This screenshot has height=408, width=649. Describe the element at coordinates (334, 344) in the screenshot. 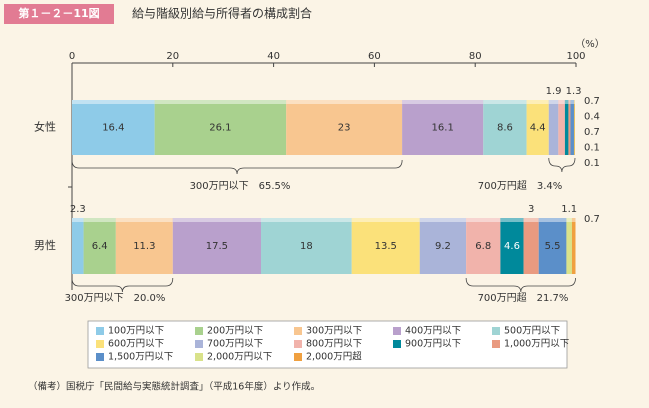

I see `legend-label: 800万円以下` at that location.